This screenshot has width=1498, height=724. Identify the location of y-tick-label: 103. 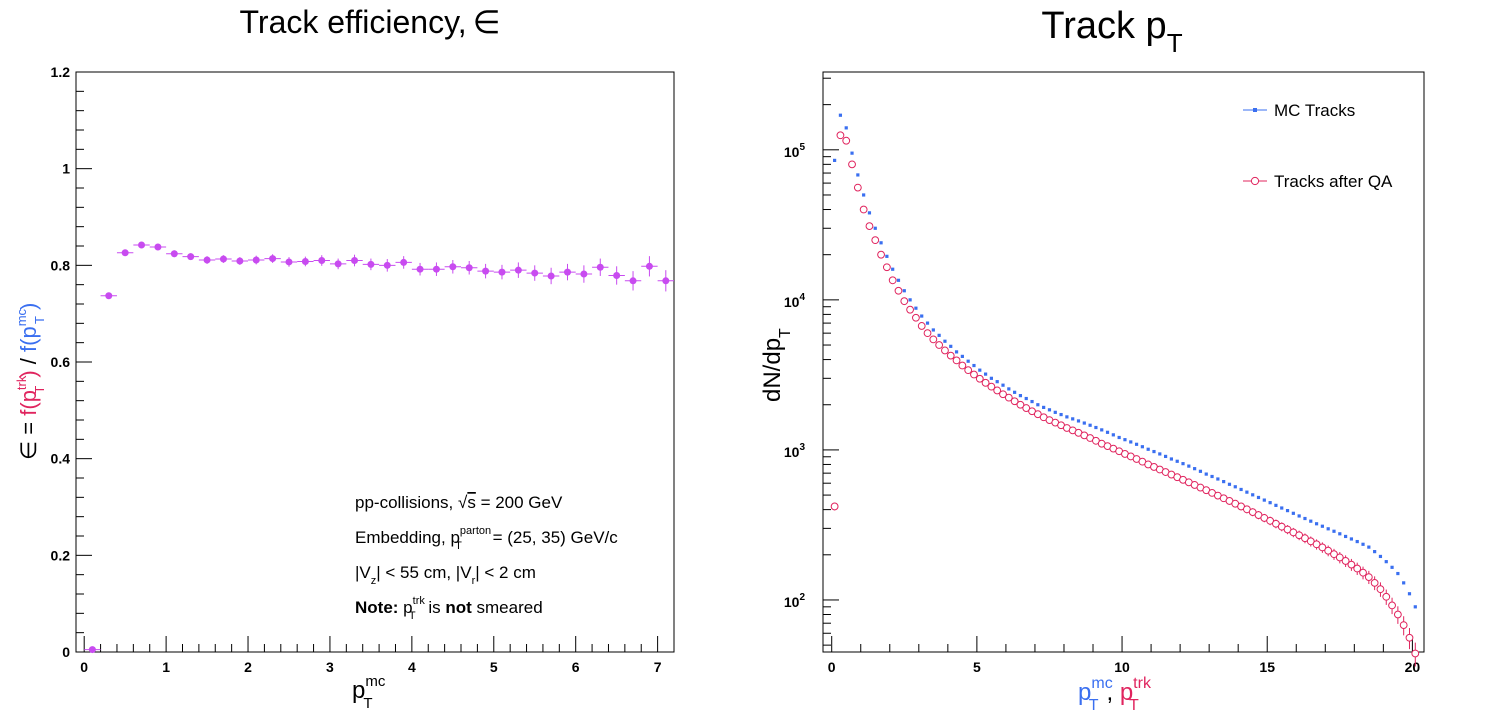
(795, 451).